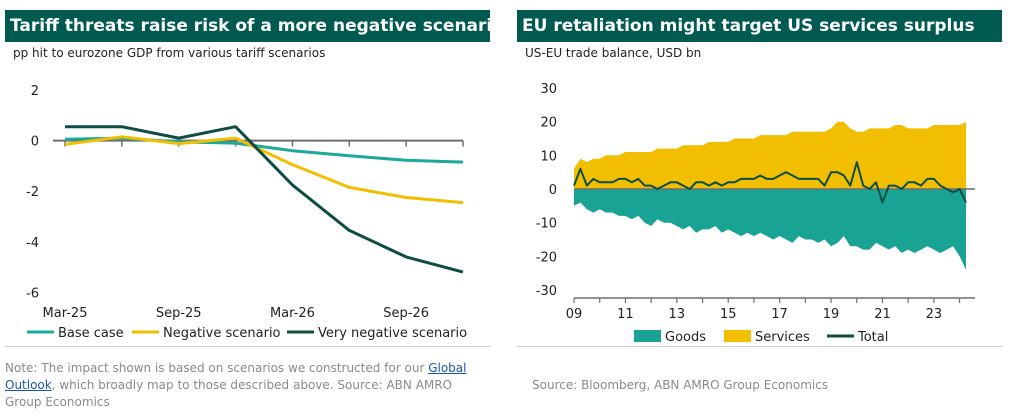  Describe the element at coordinates (782, 337) in the screenshot. I see `legend-label-services: Services` at that location.